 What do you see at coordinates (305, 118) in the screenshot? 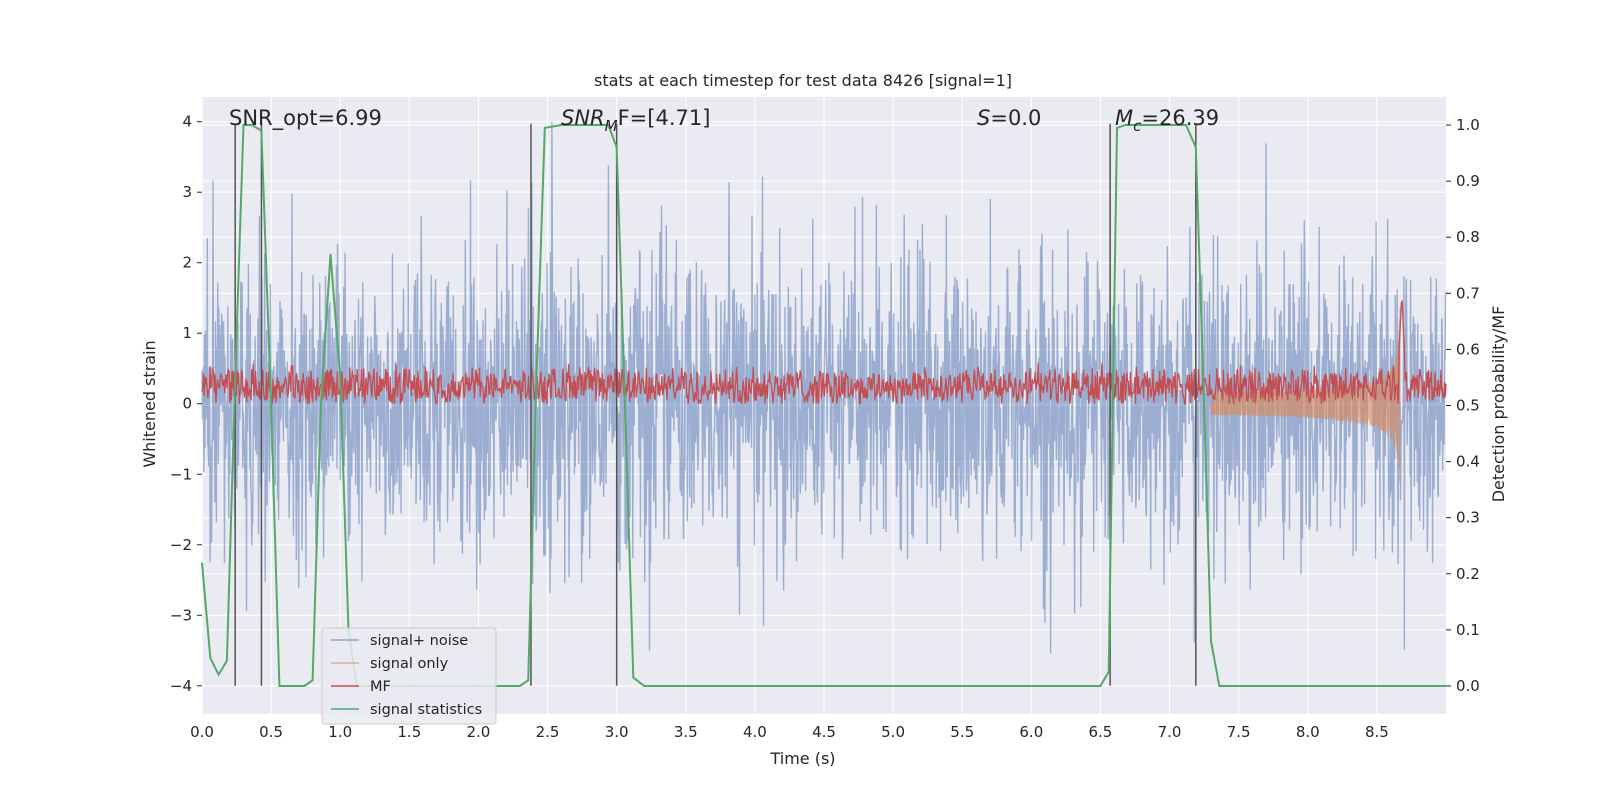
I see `annotation-snr-opt: SNR_opt=6.99` at bounding box center [305, 118].